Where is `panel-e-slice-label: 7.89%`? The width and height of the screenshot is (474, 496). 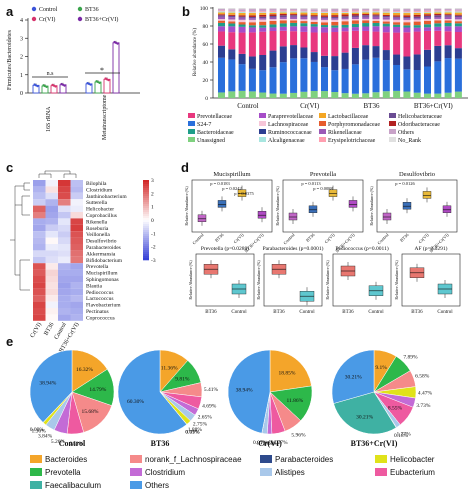
panel-e-slice-label: 7.89% is located at coordinates (410, 357).